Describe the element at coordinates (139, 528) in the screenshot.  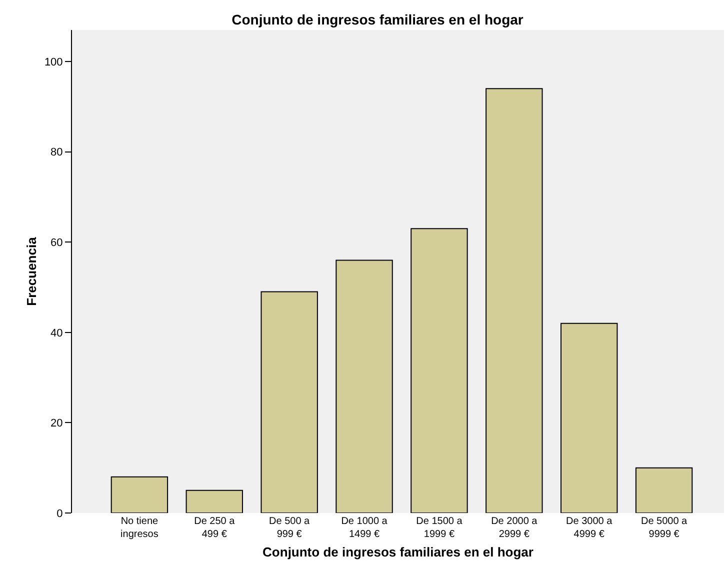
I see `x-tick-label: No tiene ingresos` at that location.